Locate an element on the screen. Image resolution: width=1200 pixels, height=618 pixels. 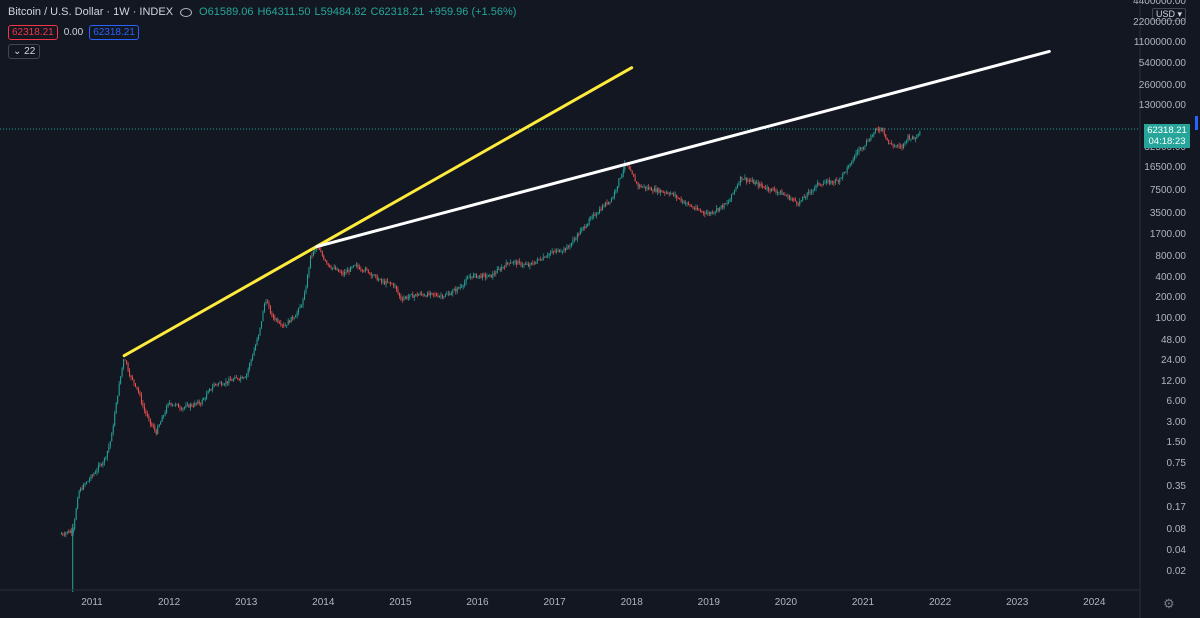
symbol-title: Bitcoin / U.S. Dollar · 1W · INDEX is located at coordinates (91, 12).